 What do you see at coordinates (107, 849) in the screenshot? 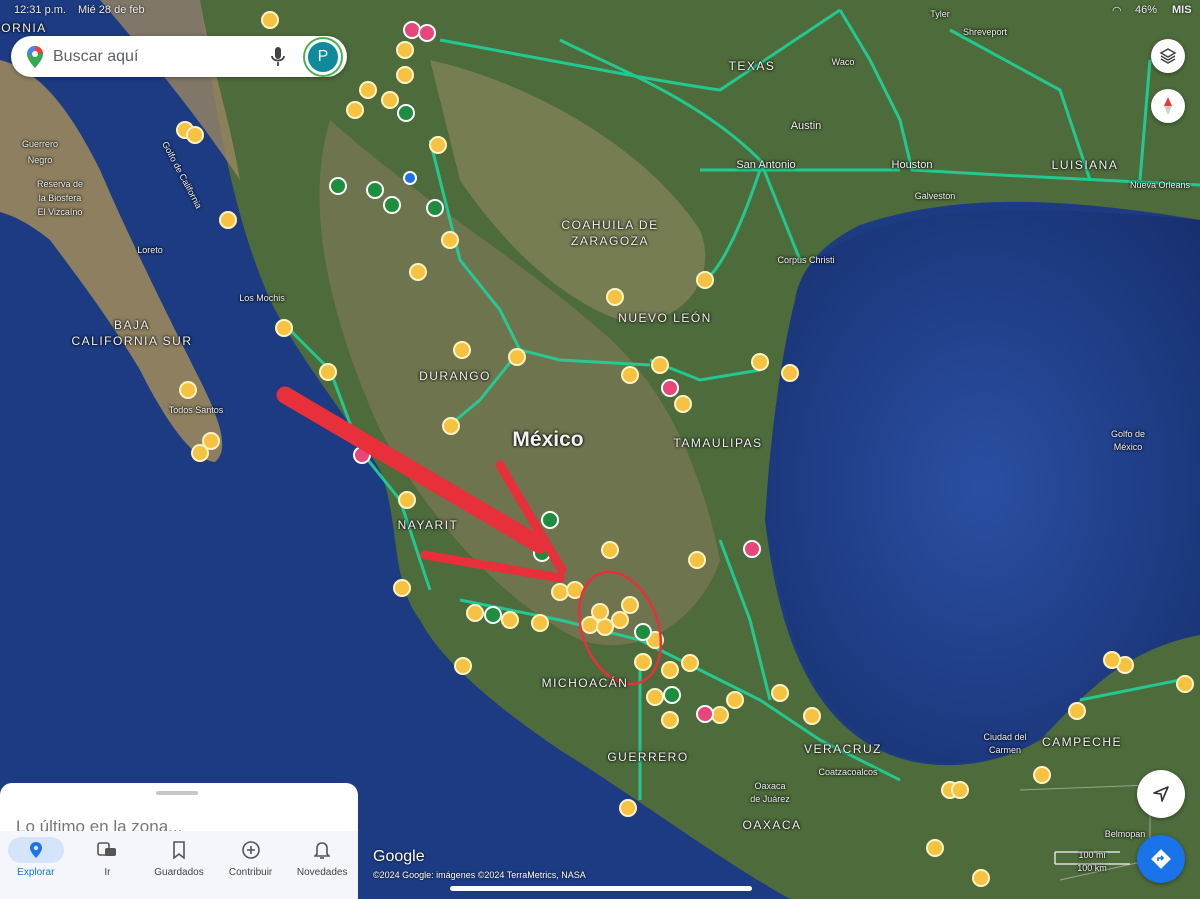
I see `commute-icon` at bounding box center [107, 849].